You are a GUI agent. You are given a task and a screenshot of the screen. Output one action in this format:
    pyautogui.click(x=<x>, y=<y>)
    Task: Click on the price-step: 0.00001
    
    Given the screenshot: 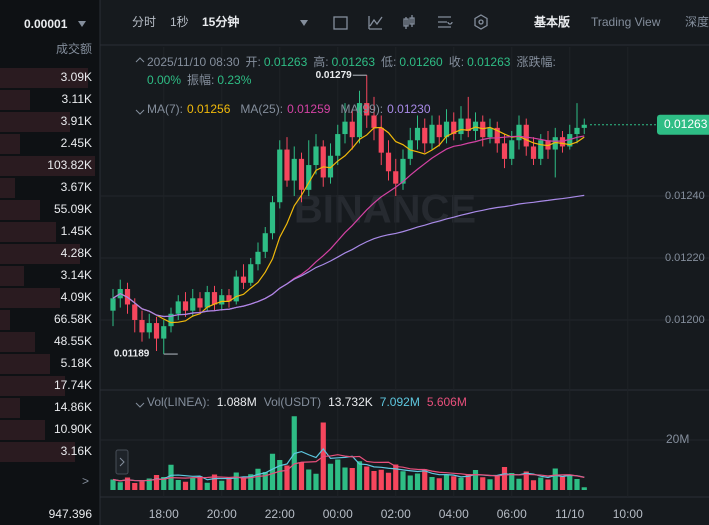 What is the action you would take?
    pyautogui.click(x=46, y=24)
    